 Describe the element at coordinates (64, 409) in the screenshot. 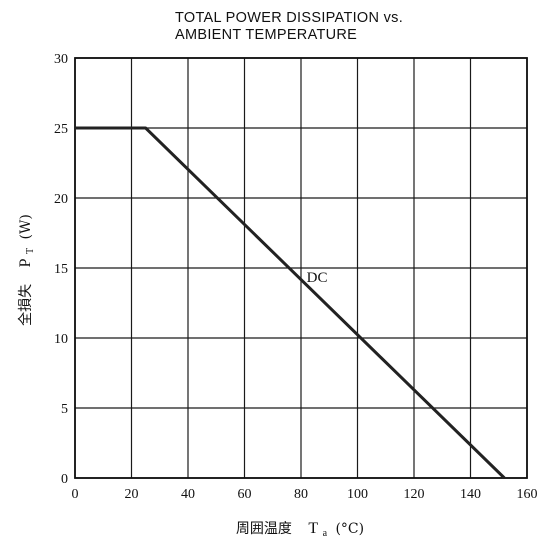

I see `y-tick-label: 5` at that location.